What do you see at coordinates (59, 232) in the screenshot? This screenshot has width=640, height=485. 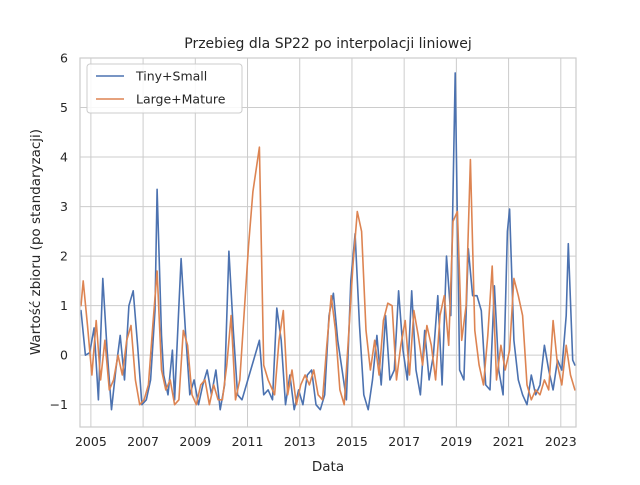 I see `y-axis-ticks: −1 0 1 2 3 4 5 6` at bounding box center [59, 232].